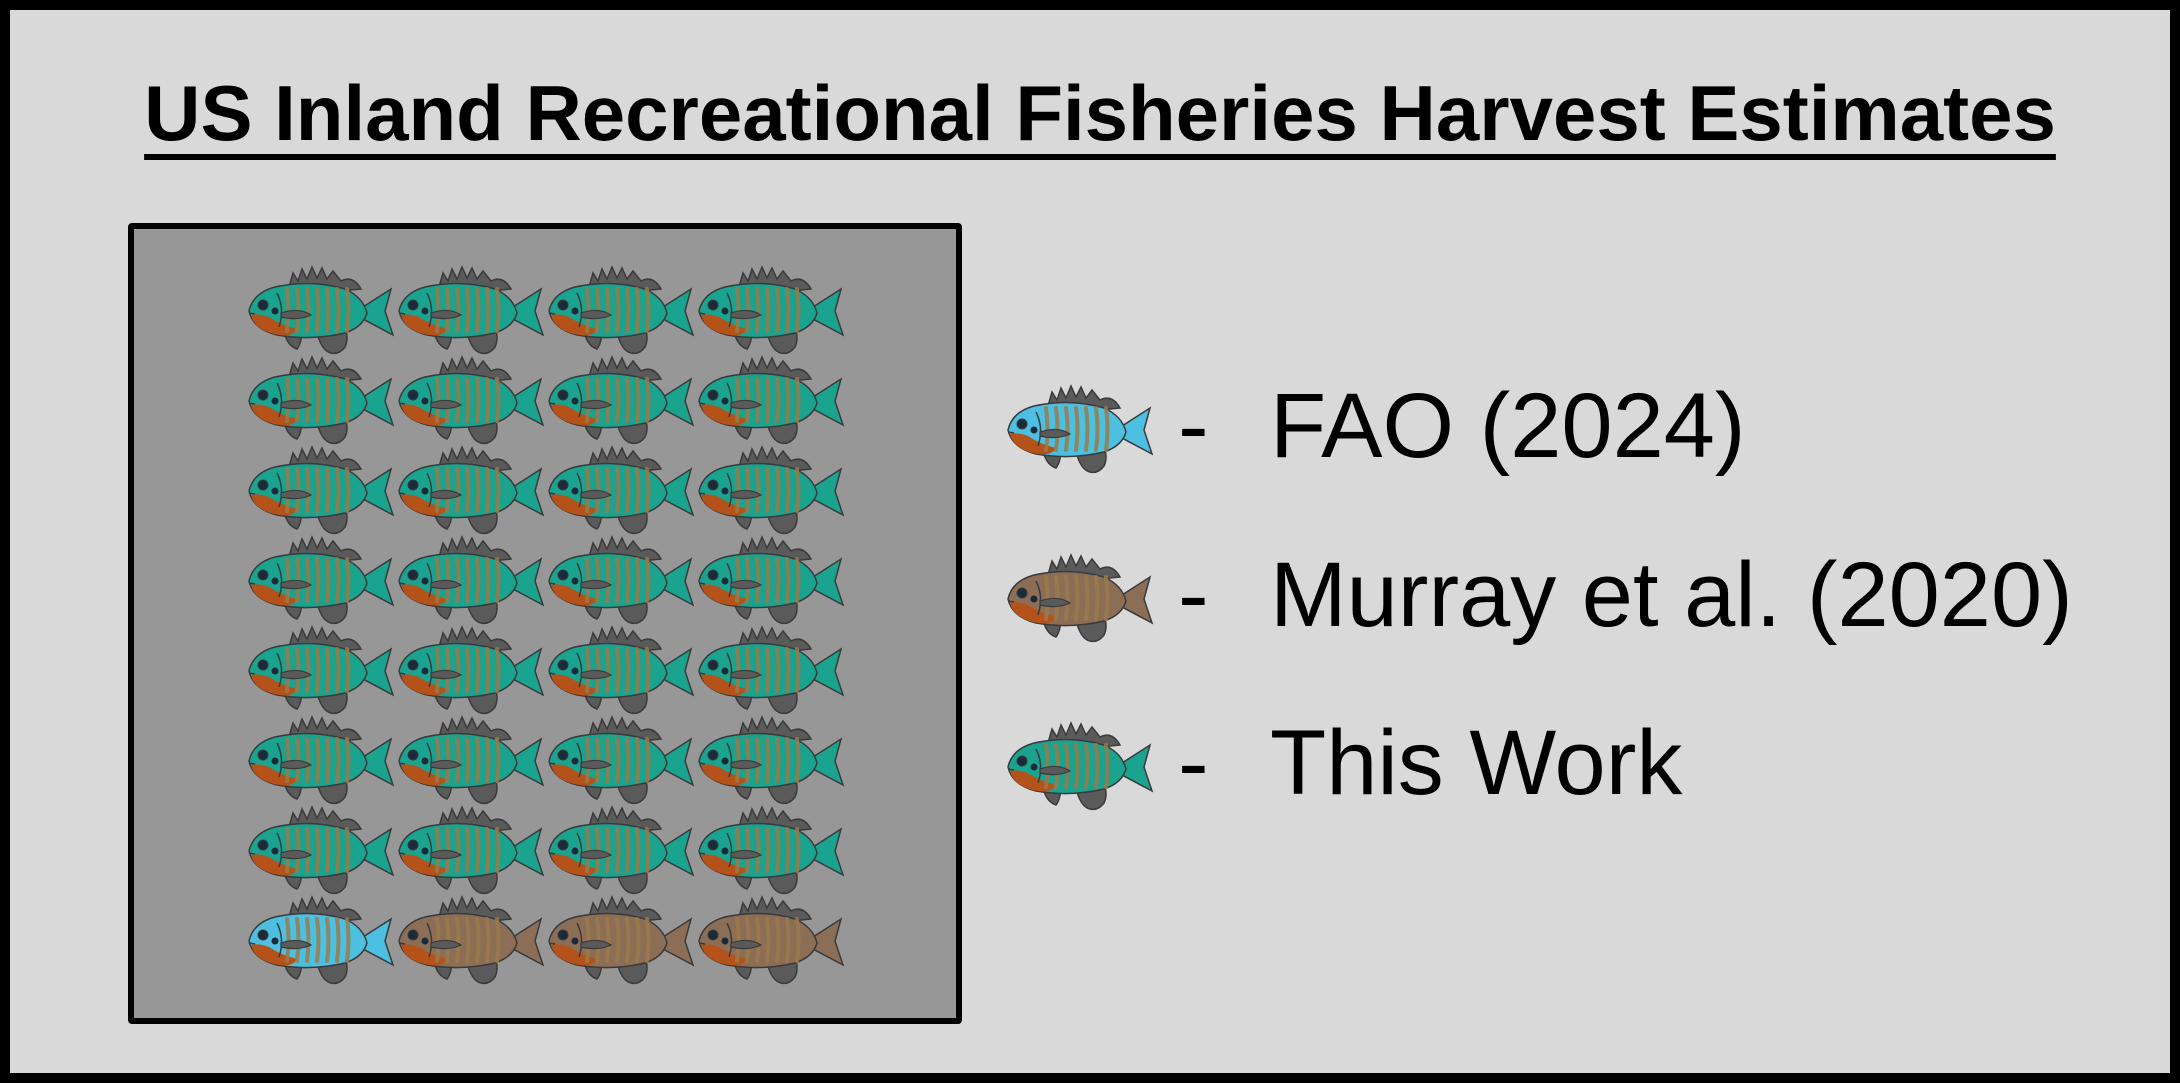  What do you see at coordinates (321, 940) in the screenshot?
I see `fish-fao-icon` at bounding box center [321, 940].